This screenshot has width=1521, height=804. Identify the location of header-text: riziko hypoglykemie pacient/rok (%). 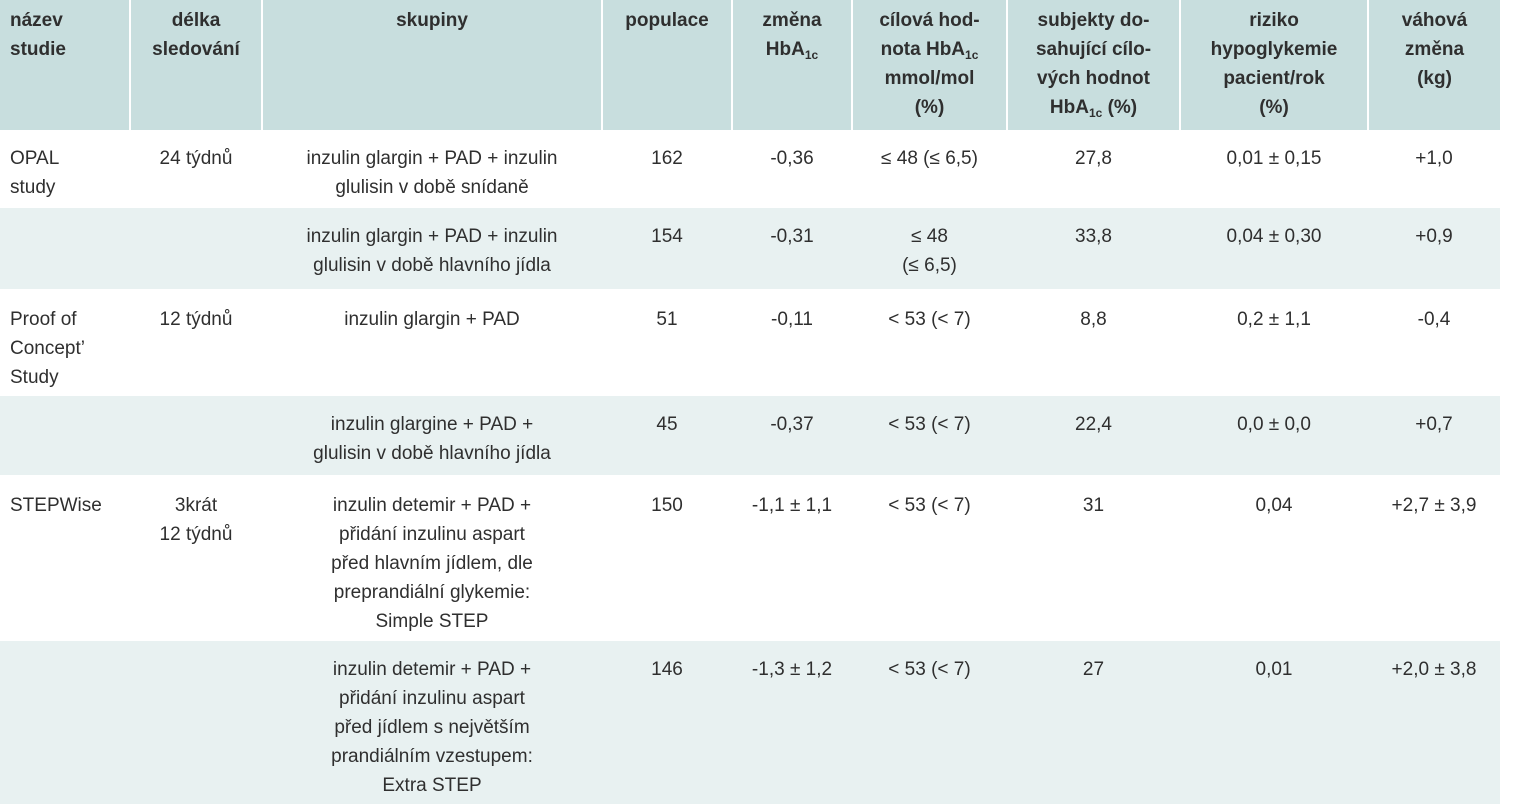
(1274, 64).